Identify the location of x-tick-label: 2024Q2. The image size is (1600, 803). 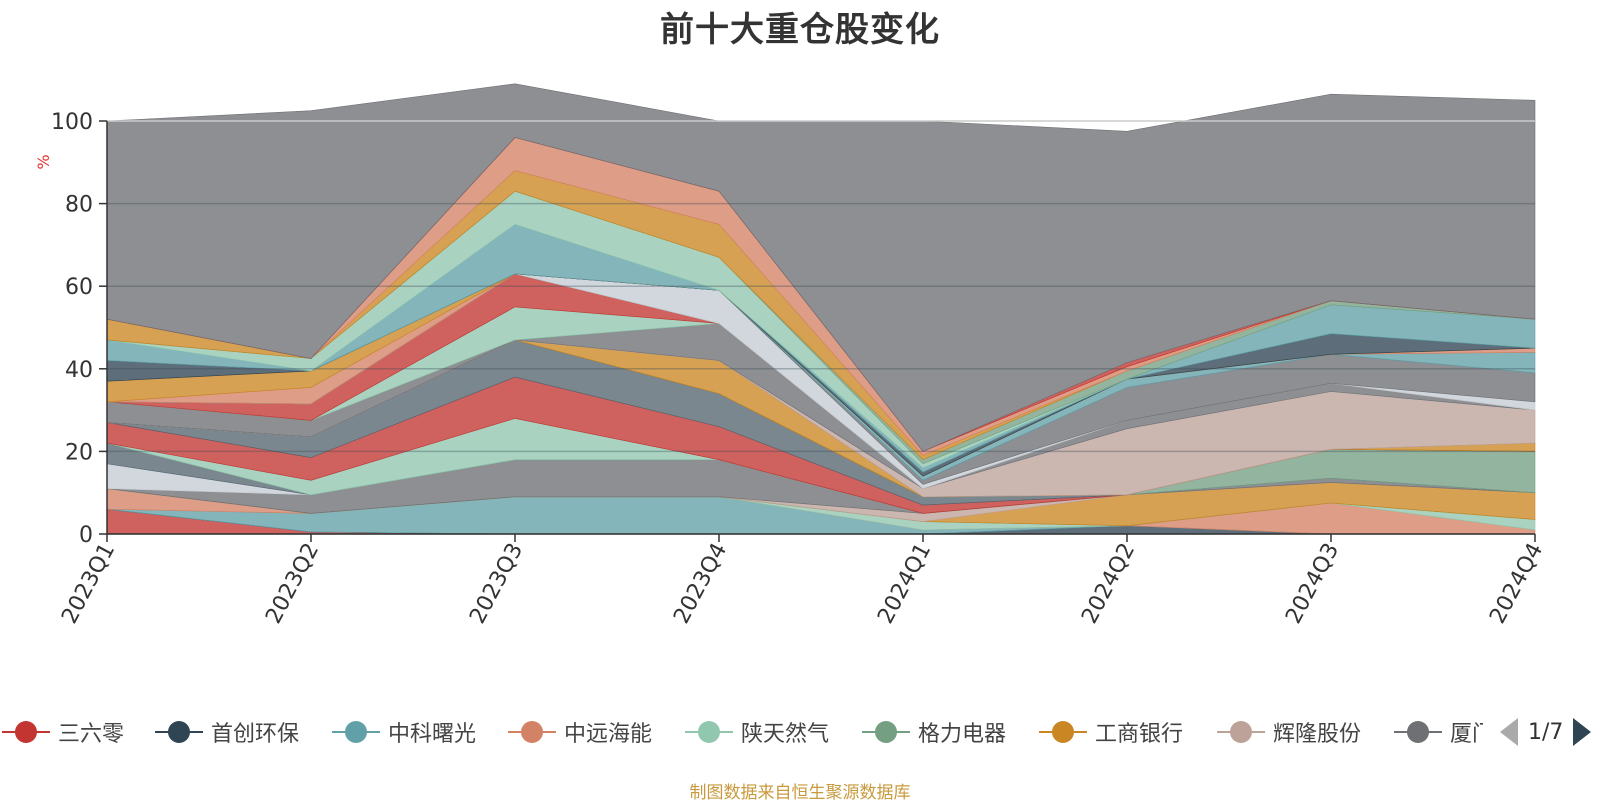
(1108, 583).